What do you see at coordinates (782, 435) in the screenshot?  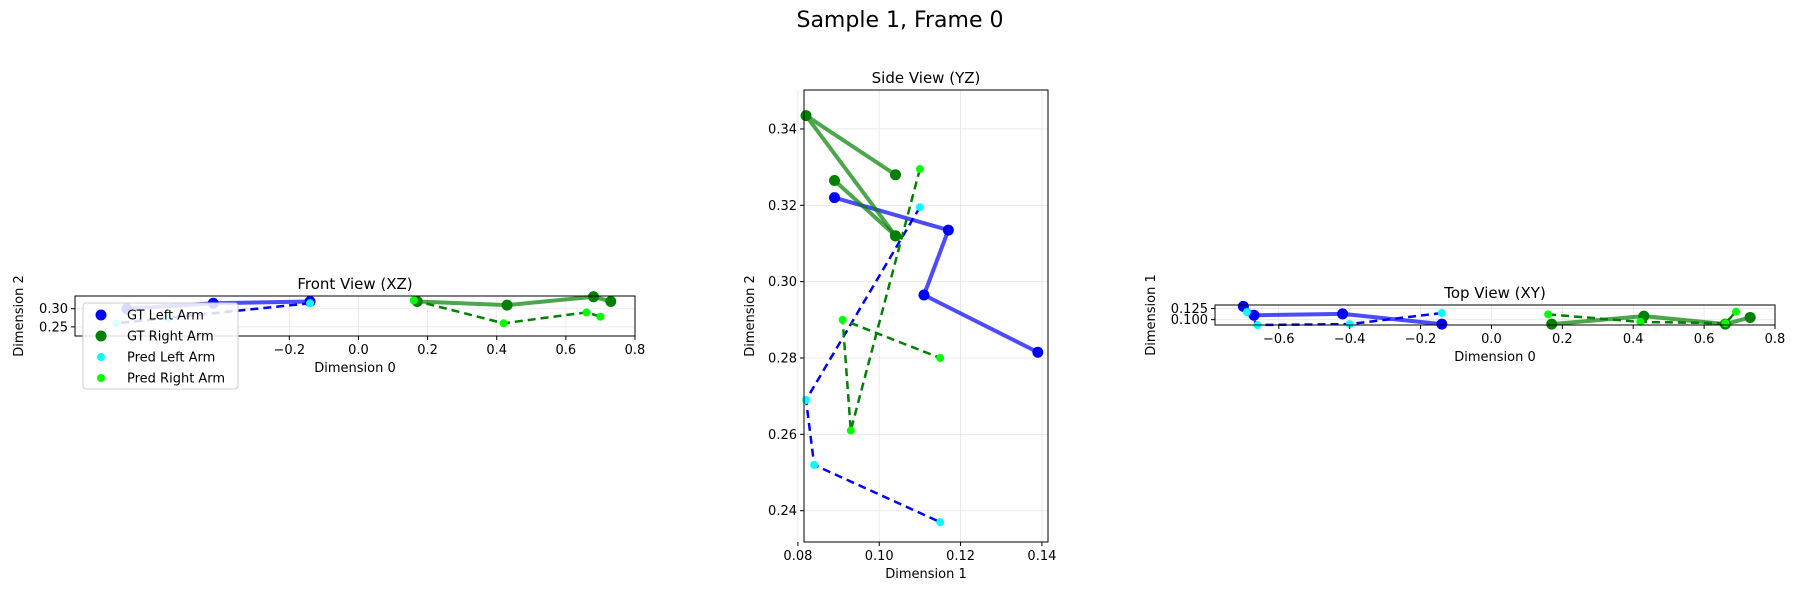 I see `y-tick-label: 0.26` at bounding box center [782, 435].